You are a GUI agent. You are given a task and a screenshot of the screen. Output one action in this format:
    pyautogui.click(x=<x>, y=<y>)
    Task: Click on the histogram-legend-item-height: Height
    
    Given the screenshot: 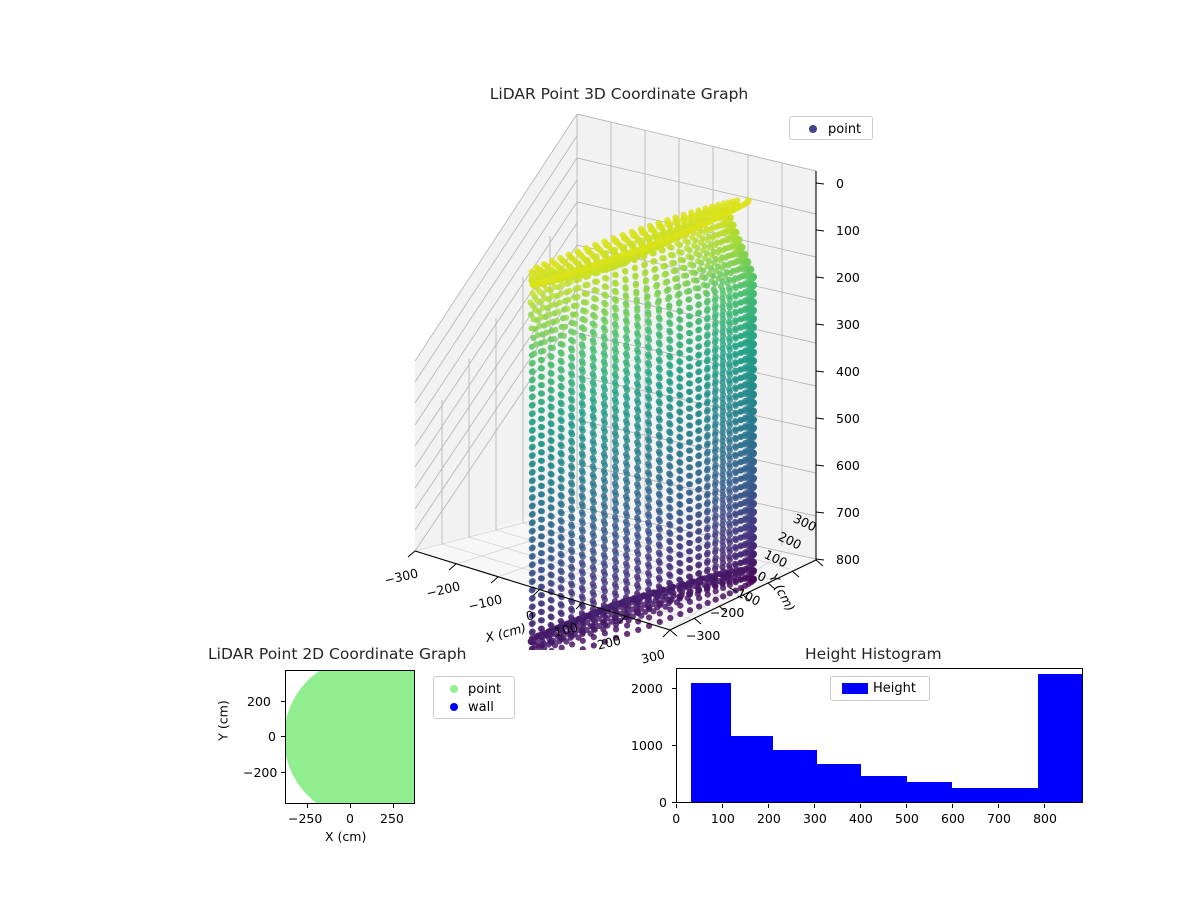 What is the action you would take?
    pyautogui.click(x=880, y=688)
    